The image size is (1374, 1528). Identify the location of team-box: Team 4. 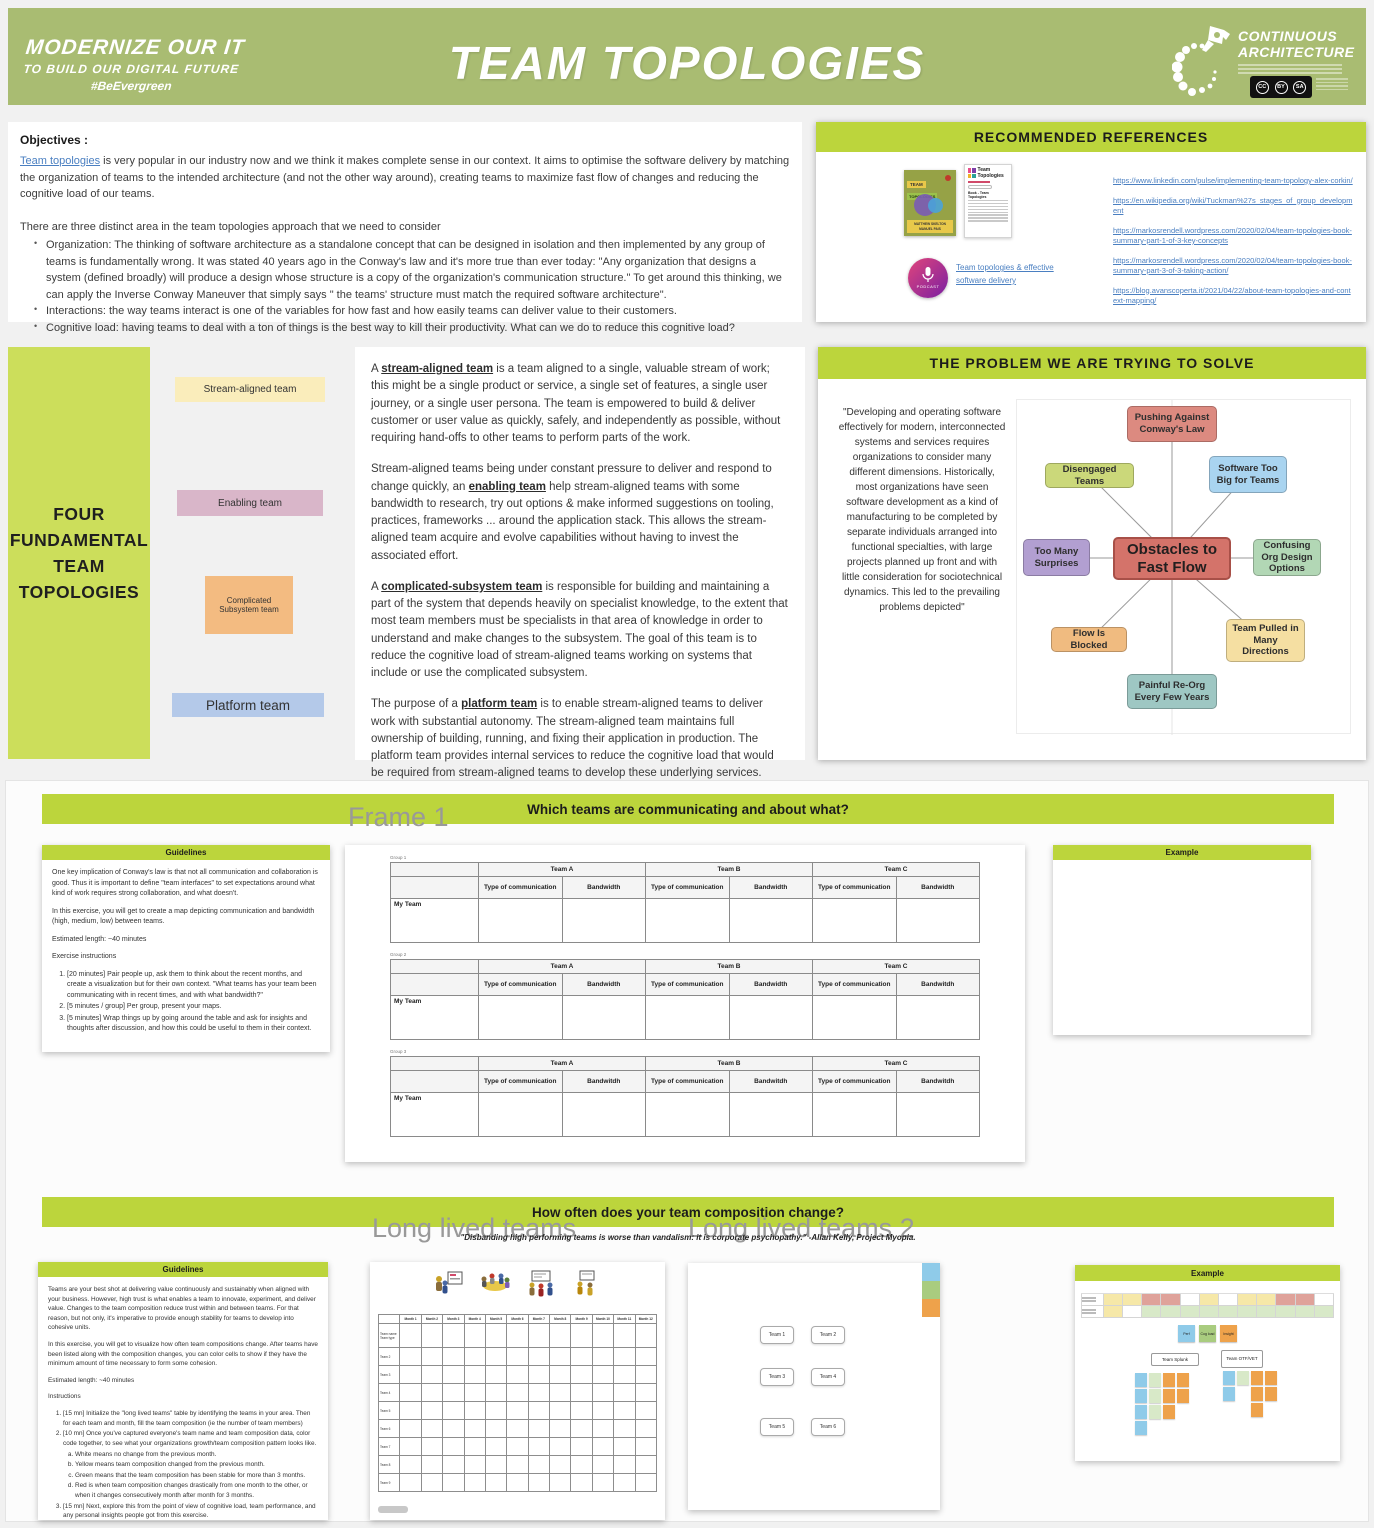
(828, 1377).